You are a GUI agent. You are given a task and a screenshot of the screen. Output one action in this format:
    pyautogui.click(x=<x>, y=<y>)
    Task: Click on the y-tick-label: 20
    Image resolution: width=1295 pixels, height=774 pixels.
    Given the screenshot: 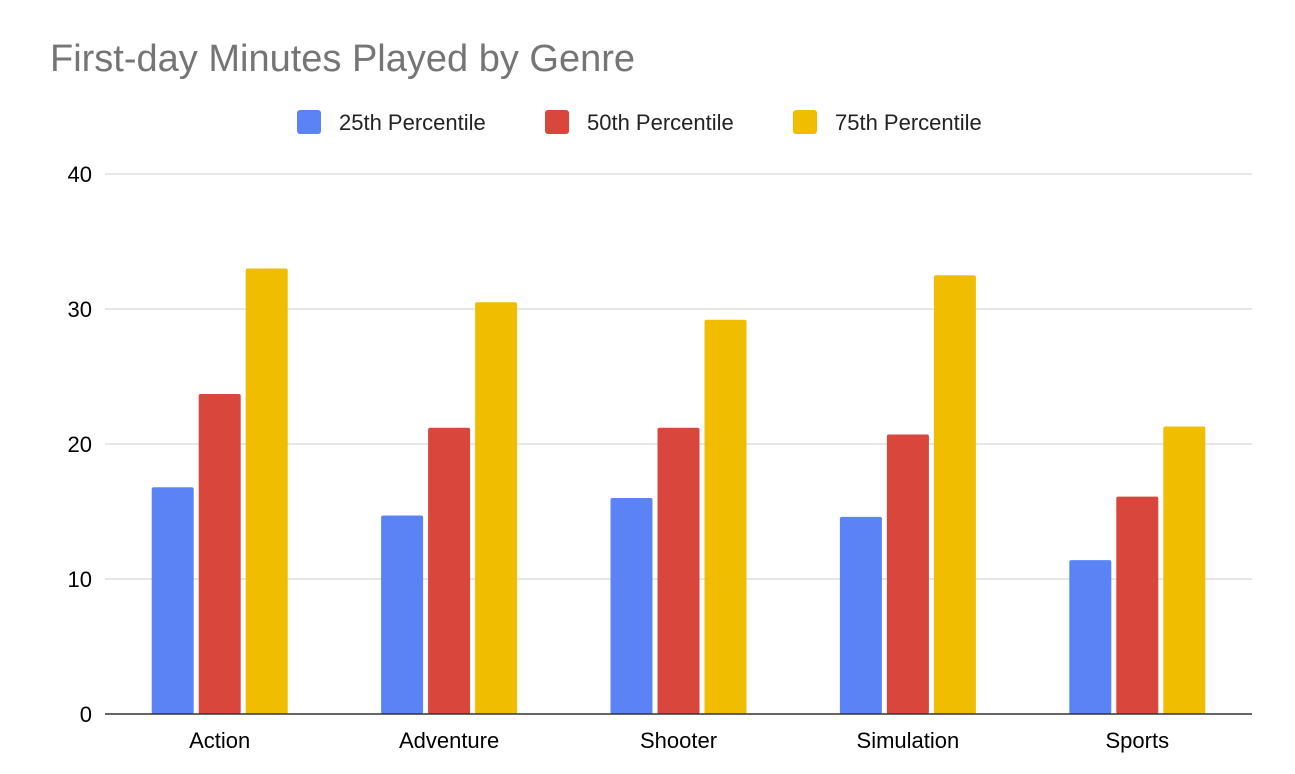 What is the action you would take?
    pyautogui.click(x=80, y=444)
    